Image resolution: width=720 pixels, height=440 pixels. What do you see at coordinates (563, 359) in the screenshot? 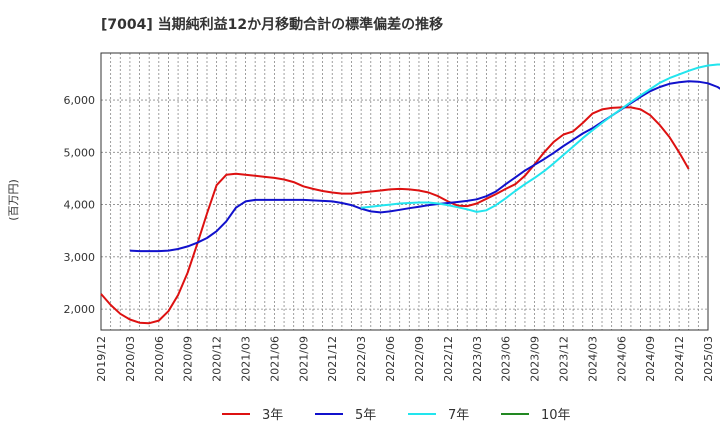
I see `x-tick-label: 2023/12` at bounding box center [563, 359].